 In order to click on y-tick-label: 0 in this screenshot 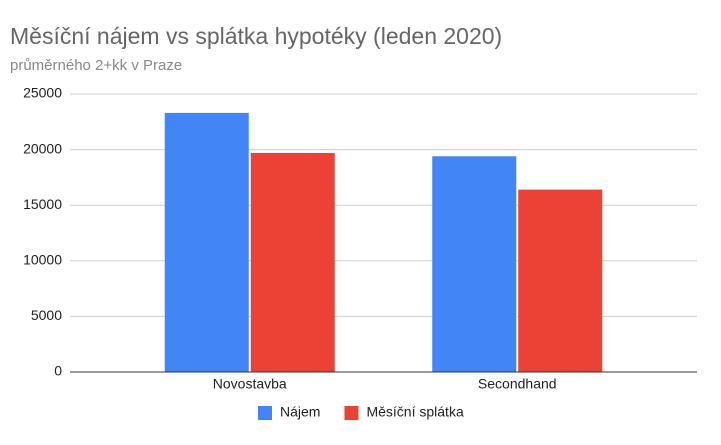, I will do `click(58, 371)`.